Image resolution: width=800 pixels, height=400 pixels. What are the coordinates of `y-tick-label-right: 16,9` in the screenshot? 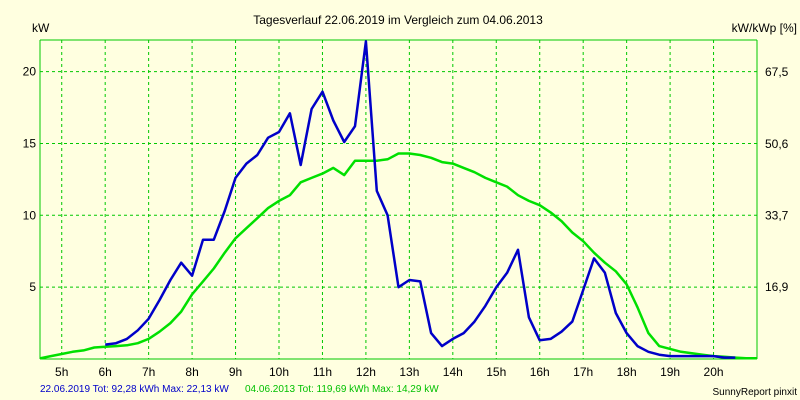 It's located at (777, 287).